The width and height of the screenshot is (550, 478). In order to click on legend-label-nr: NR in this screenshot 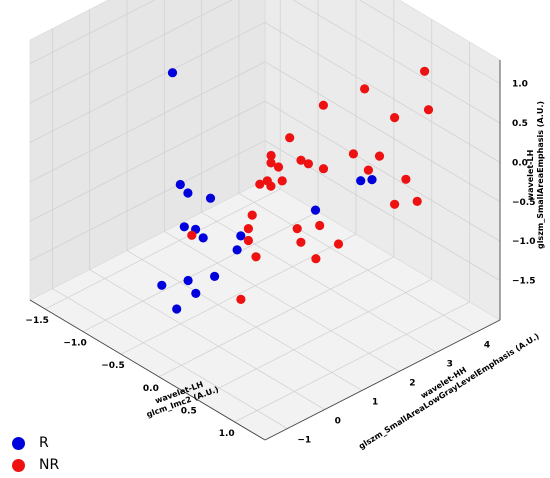, I will do `click(49, 465)`.